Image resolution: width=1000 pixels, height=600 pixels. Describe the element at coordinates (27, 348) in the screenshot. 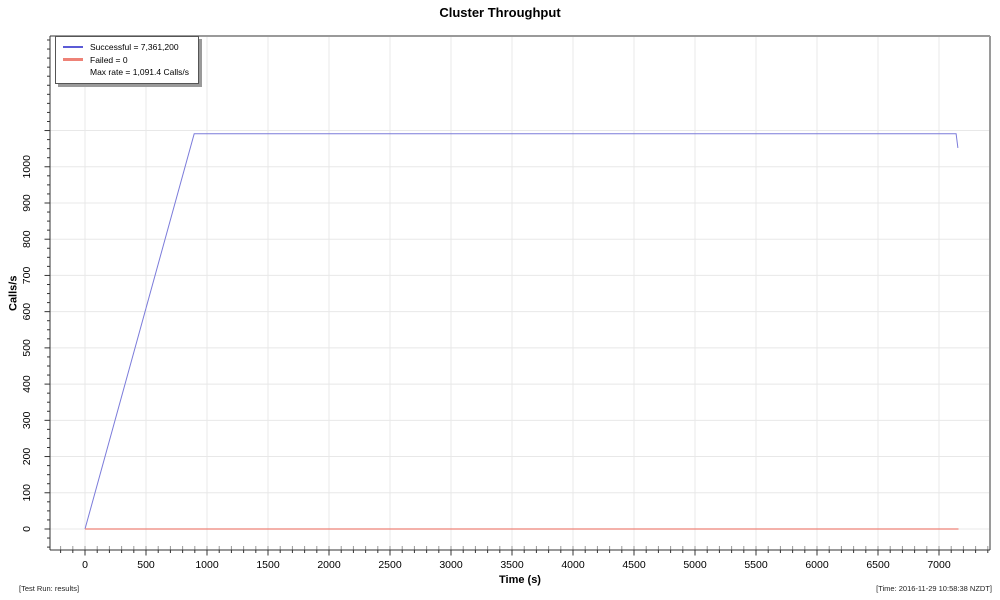

I see `y-axis-tick-label: 500` at that location.